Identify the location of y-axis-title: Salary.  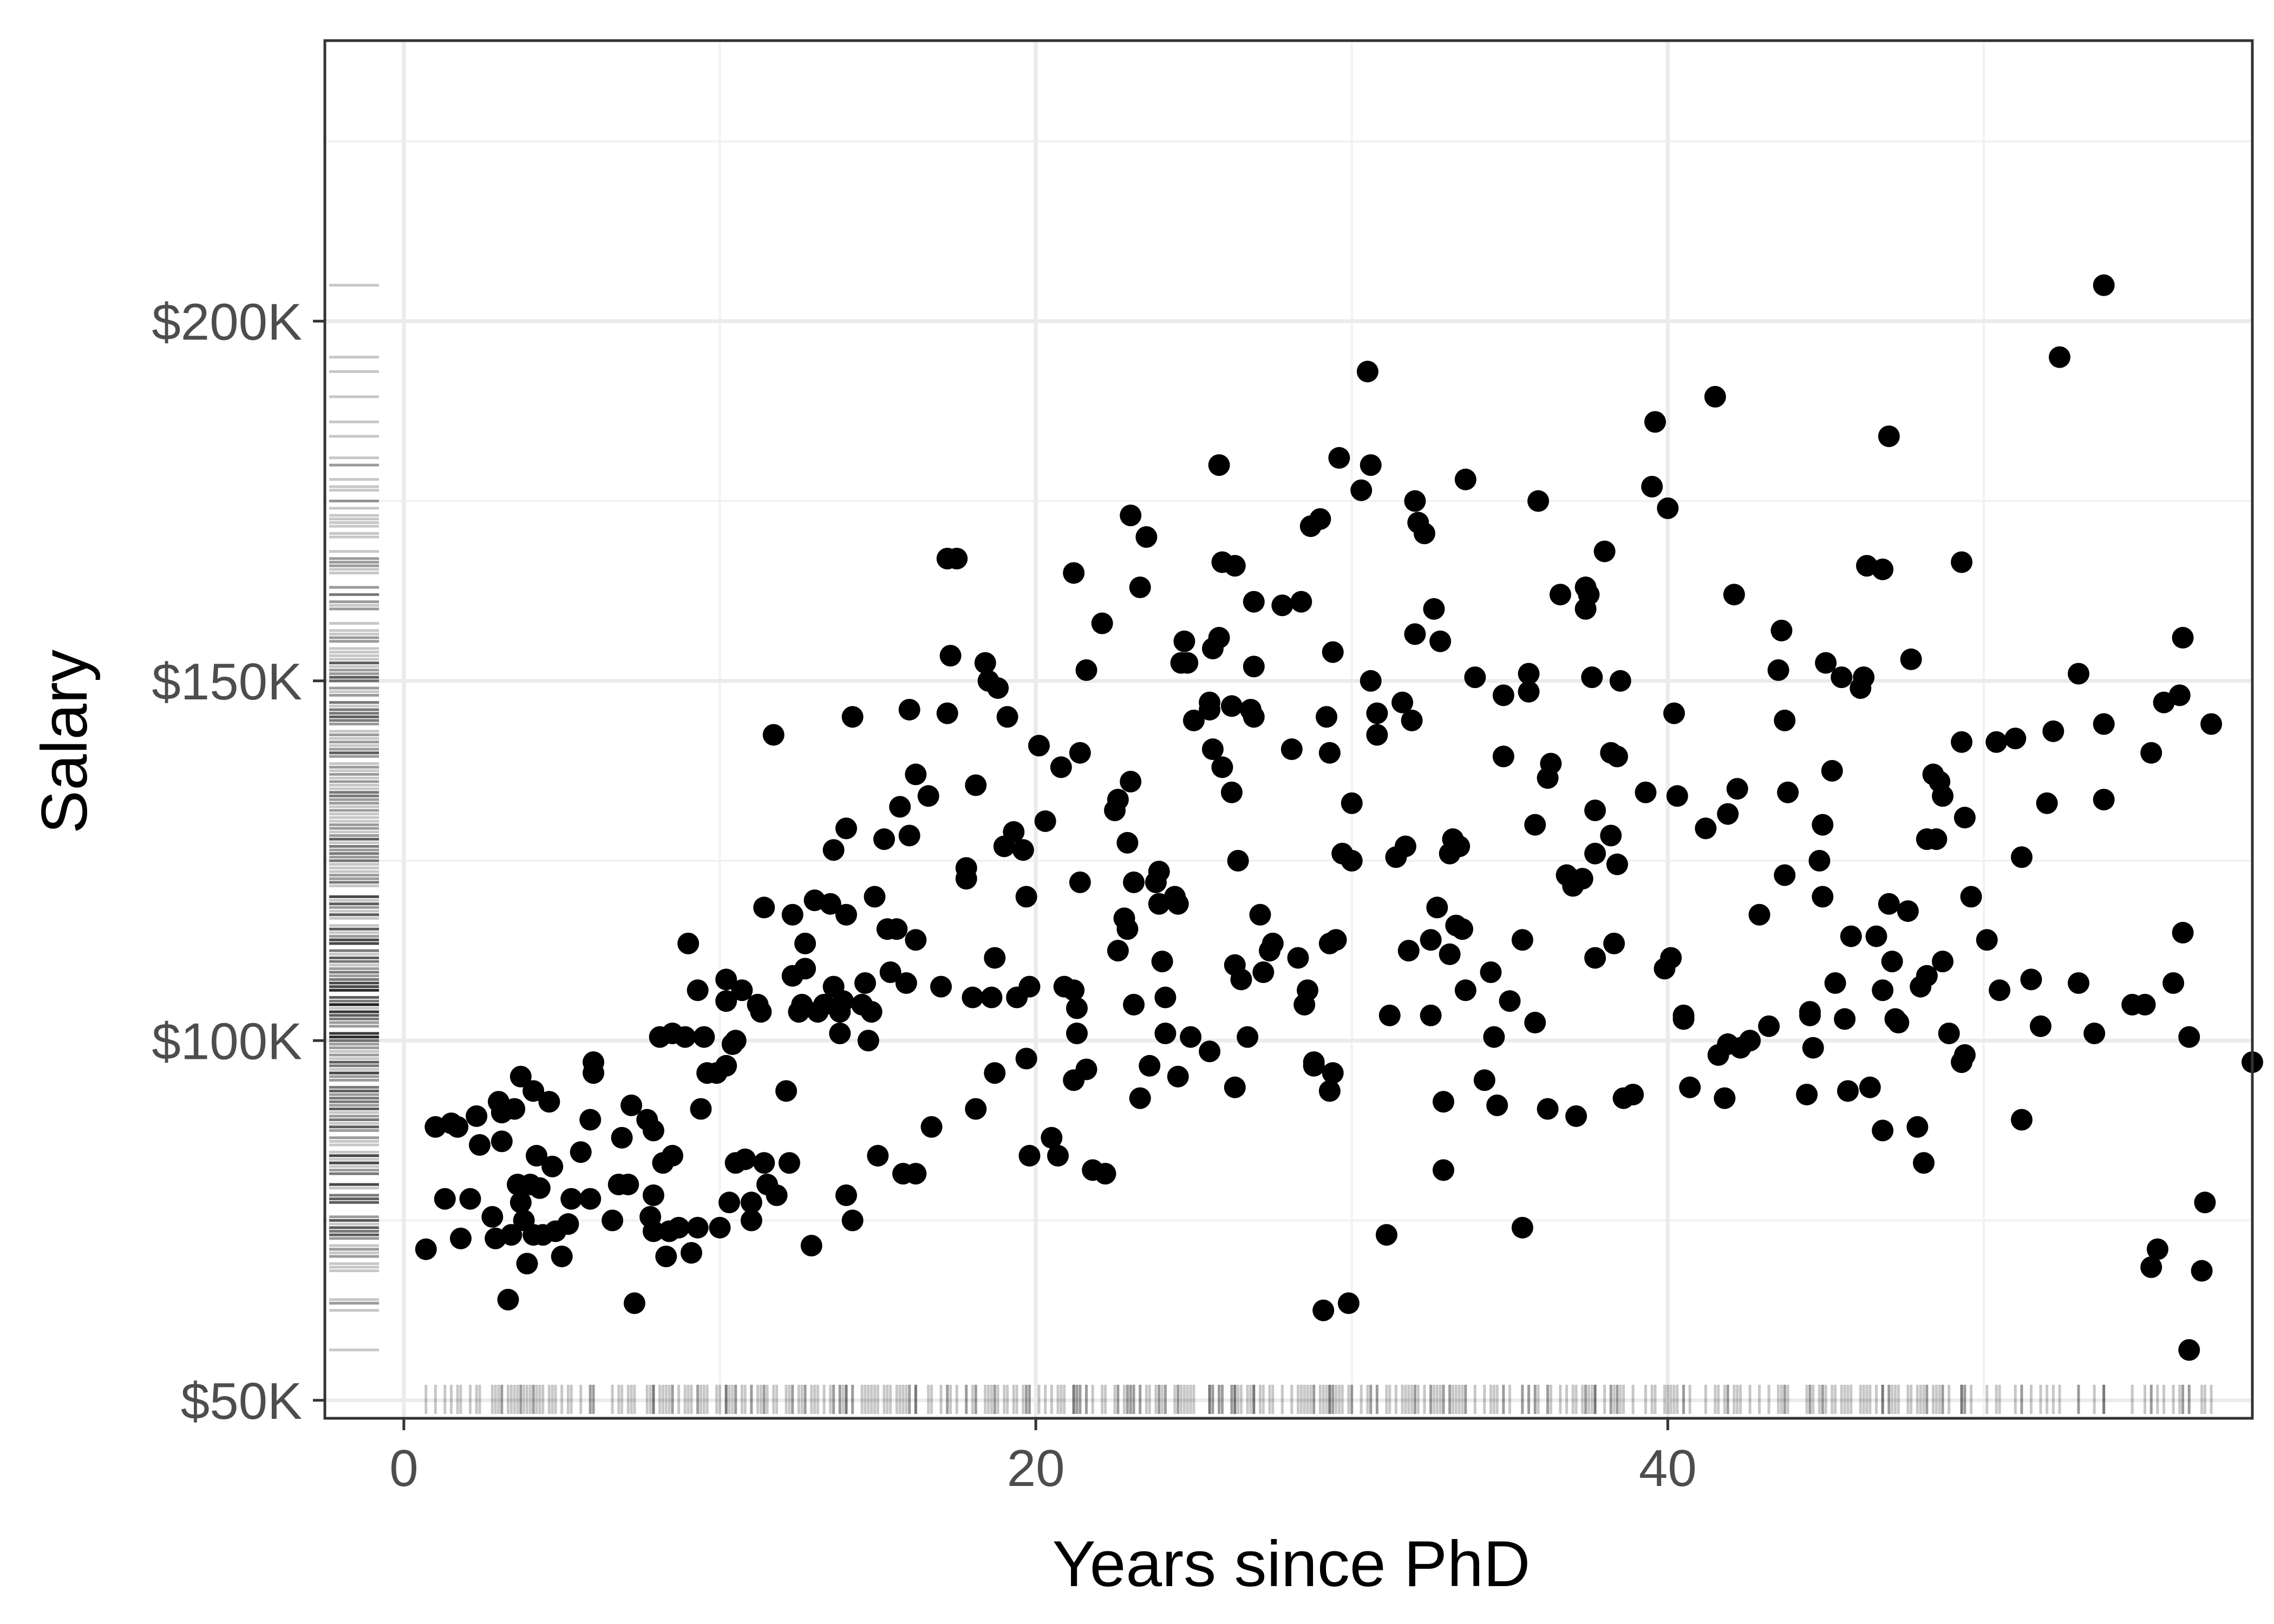
(65, 742).